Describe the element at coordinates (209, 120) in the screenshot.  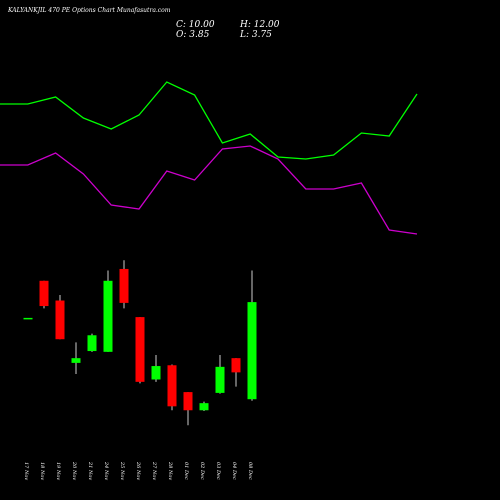
I see `overlay-line` at that location.